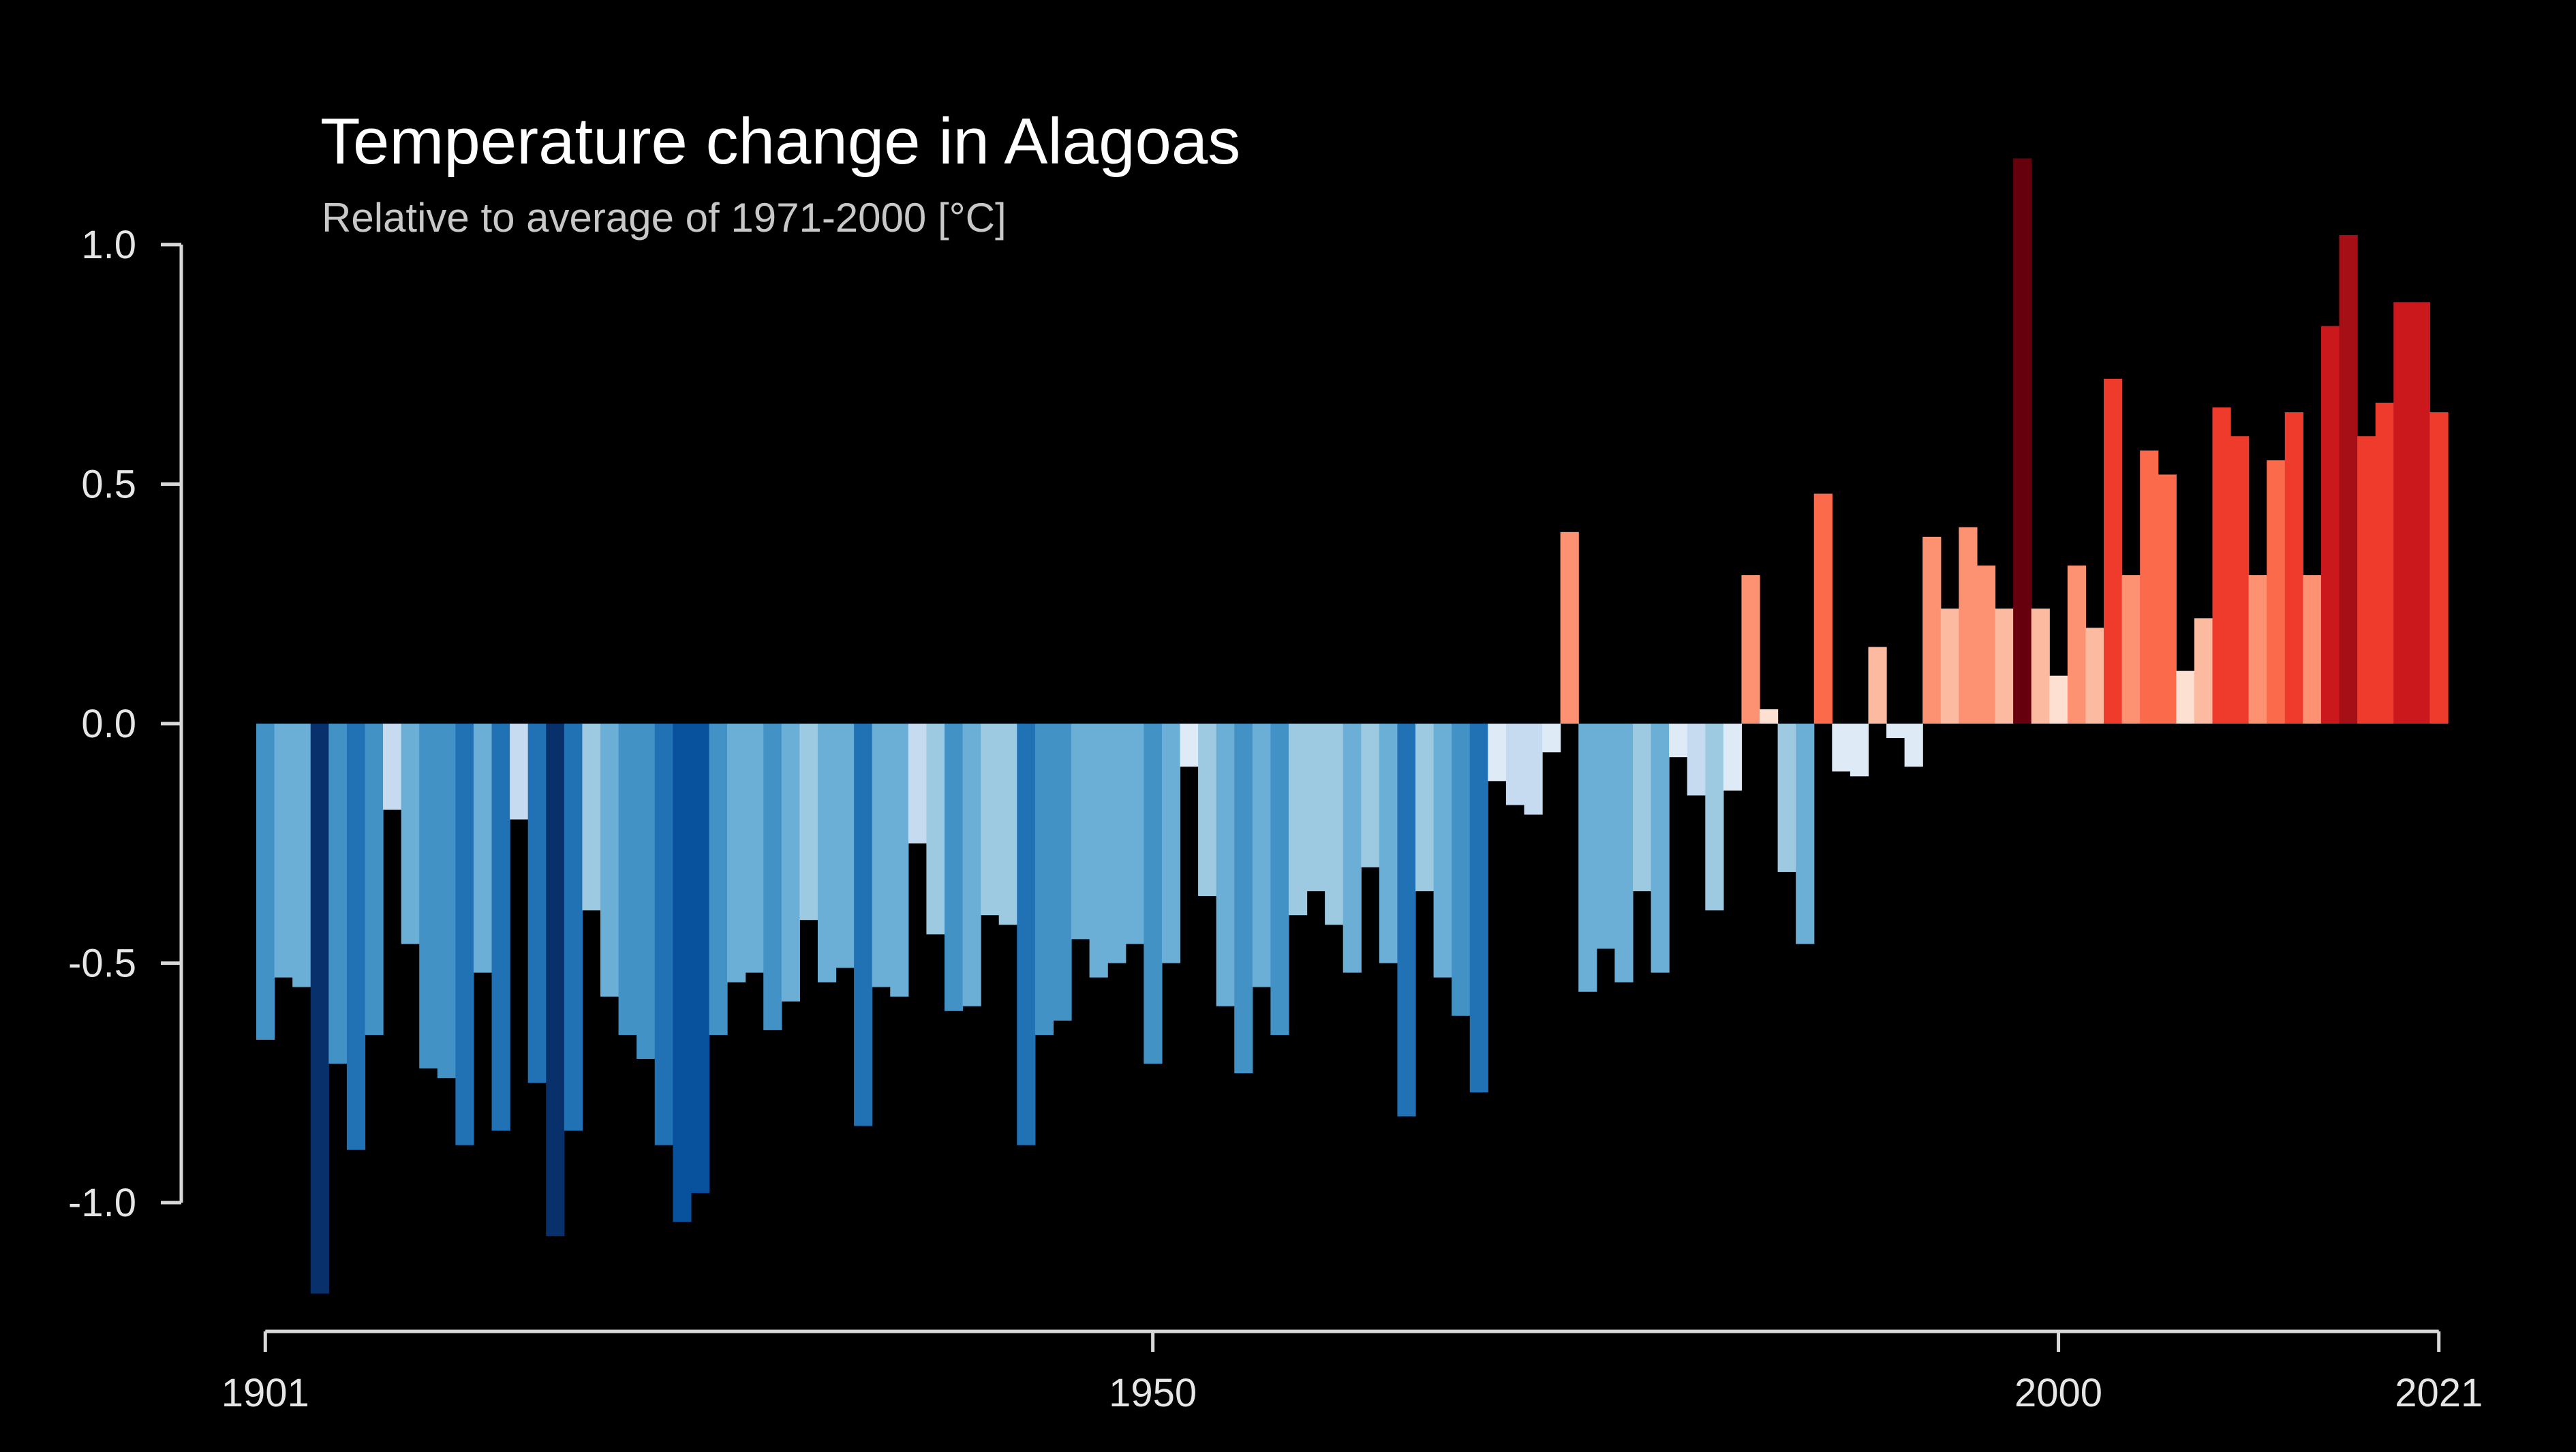 The width and height of the screenshot is (2576, 1452). What do you see at coordinates (2167, 599) in the screenshot?
I see `bar-2006` at bounding box center [2167, 599].